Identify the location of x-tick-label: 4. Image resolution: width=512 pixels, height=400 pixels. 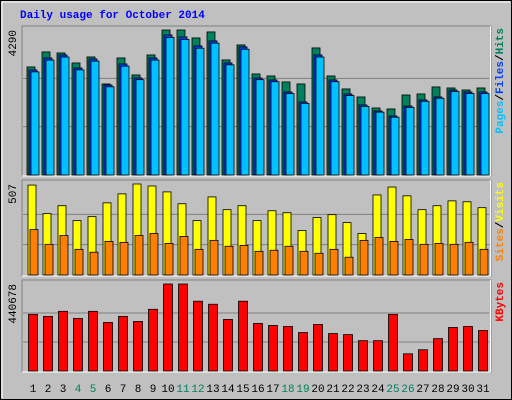
(78, 390).